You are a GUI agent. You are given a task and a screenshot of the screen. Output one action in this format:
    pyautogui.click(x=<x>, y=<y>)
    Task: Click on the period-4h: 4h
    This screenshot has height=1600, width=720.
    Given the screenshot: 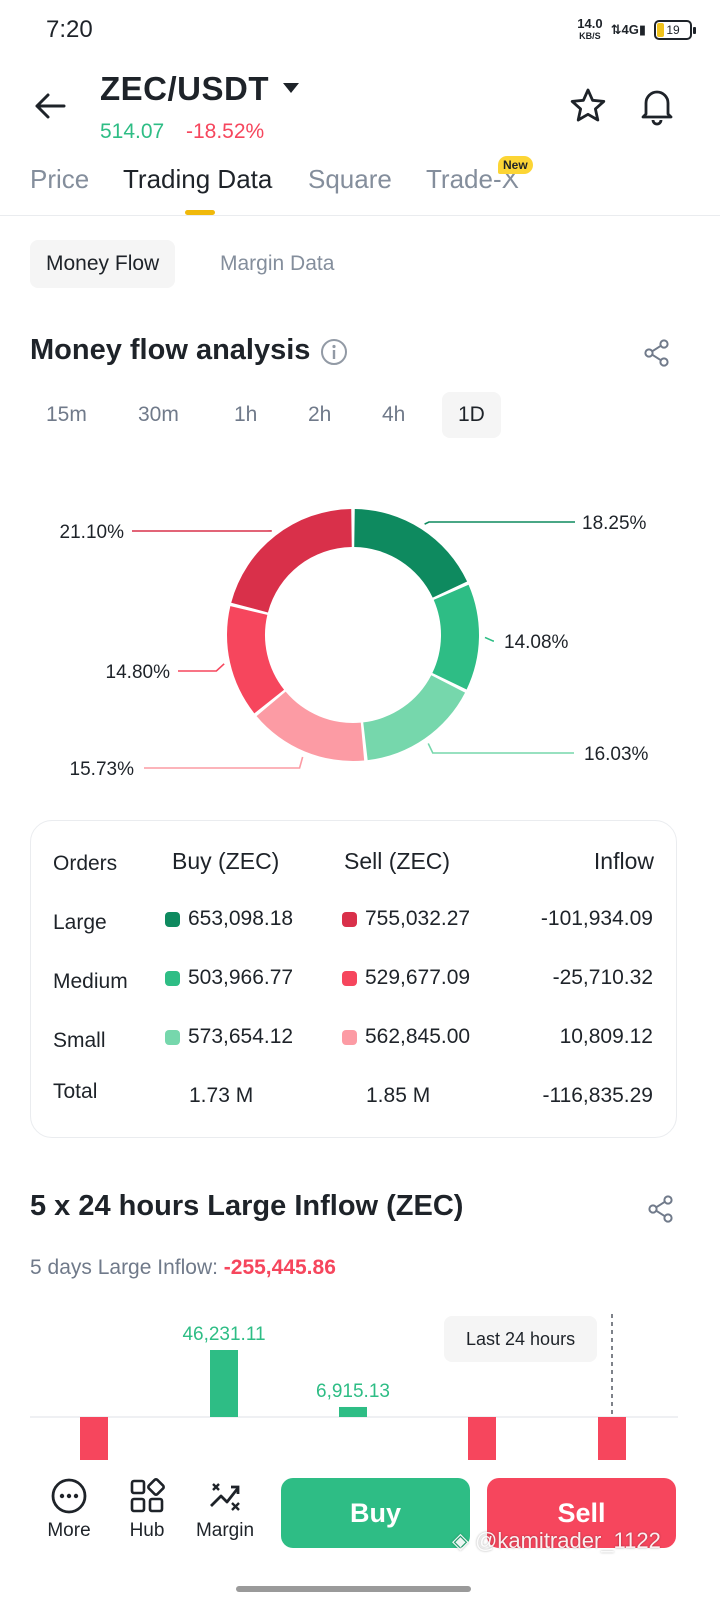 What is the action you would take?
    pyautogui.click(x=394, y=414)
    